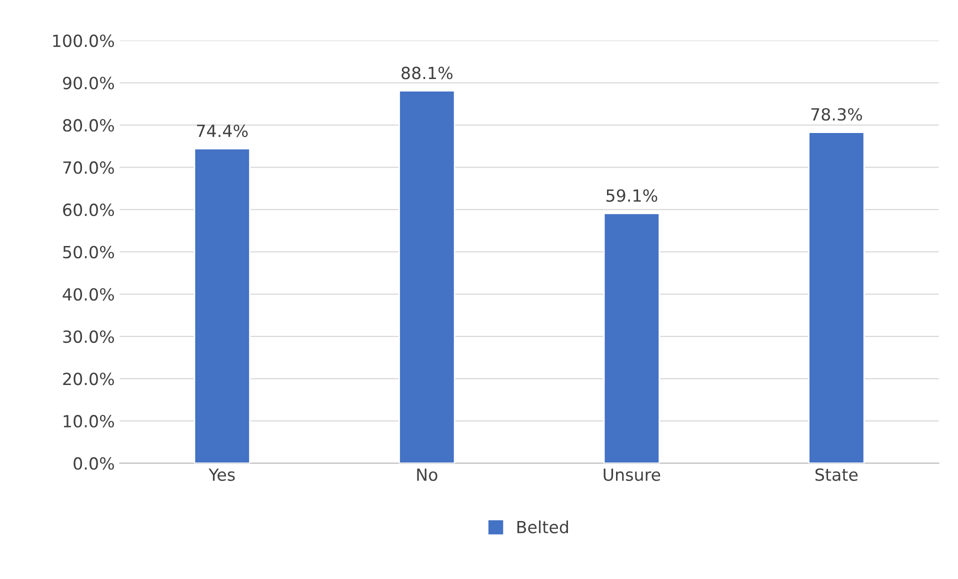 This screenshot has height=579, width=958. What do you see at coordinates (427, 474) in the screenshot?
I see `x-tick-label: No` at bounding box center [427, 474].